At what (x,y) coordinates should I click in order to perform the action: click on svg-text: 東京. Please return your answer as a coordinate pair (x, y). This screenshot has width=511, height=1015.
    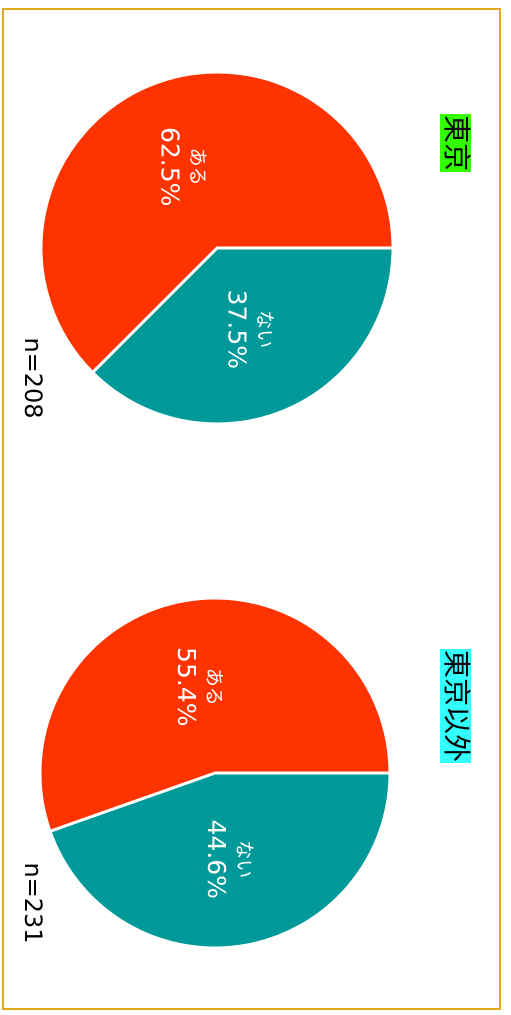
    Looking at the image, I should click on (456, 143).